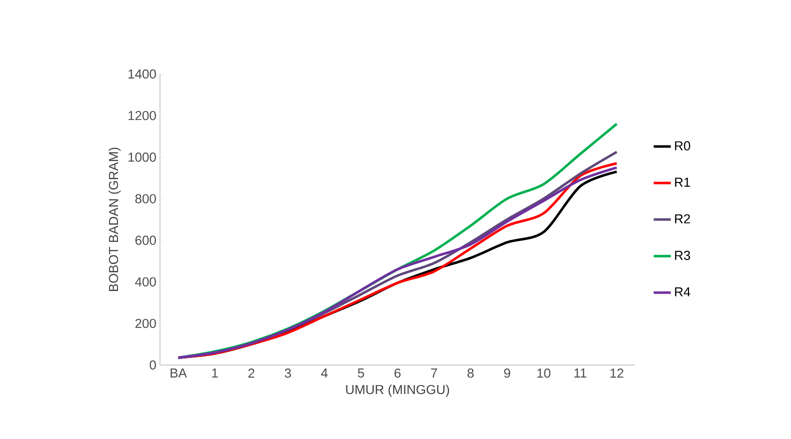  What do you see at coordinates (682, 255) in the screenshot?
I see `legend-label: R3` at bounding box center [682, 255].